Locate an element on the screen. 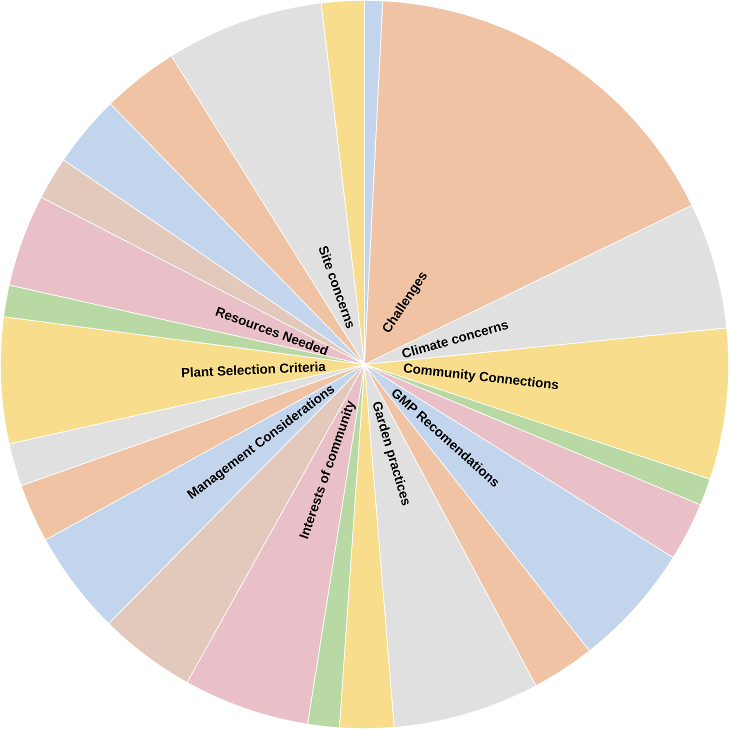  slice-label: Climate concerns is located at coordinates (455, 340).